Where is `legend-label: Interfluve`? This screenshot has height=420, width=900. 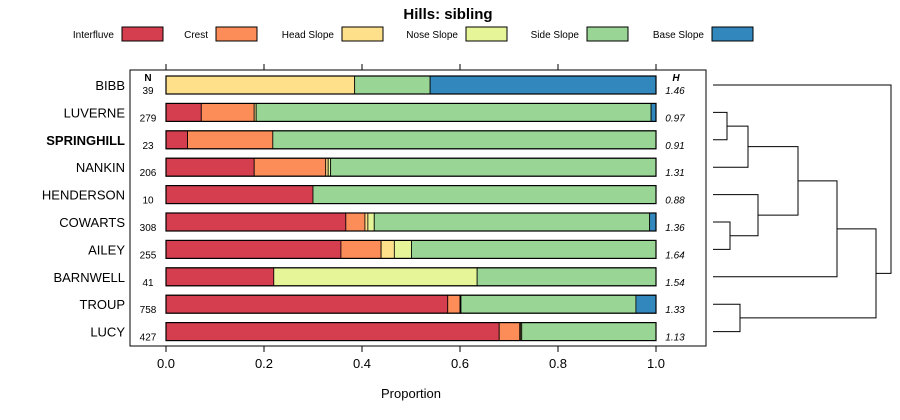
legend-label: Interfluve is located at coordinates (94, 35).